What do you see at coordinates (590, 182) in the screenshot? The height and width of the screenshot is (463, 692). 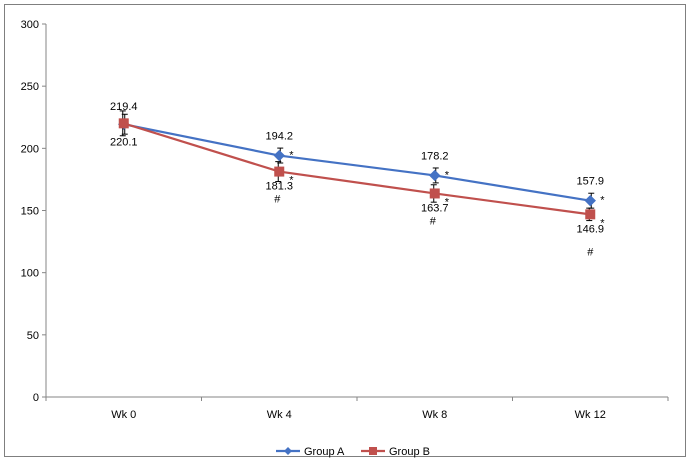 I see `data-label-group-a: 157.9` at bounding box center [590, 182].